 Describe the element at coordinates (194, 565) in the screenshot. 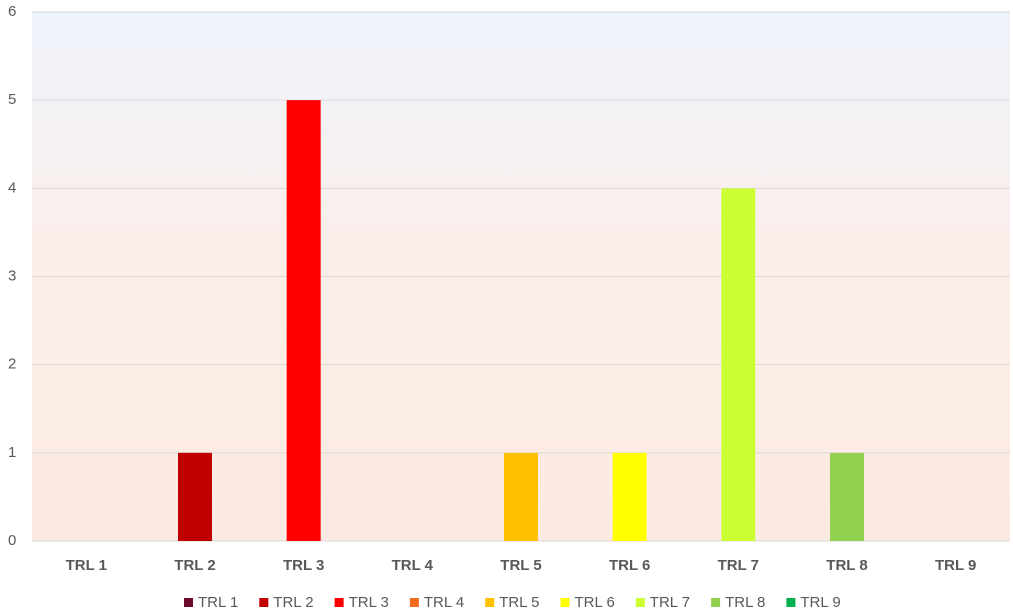

I see `x-tick-label: TRL 2` at that location.